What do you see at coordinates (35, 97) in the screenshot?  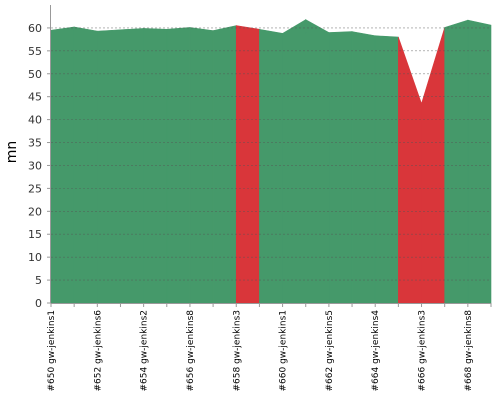 I see `y-tick-label: 45` at bounding box center [35, 97].